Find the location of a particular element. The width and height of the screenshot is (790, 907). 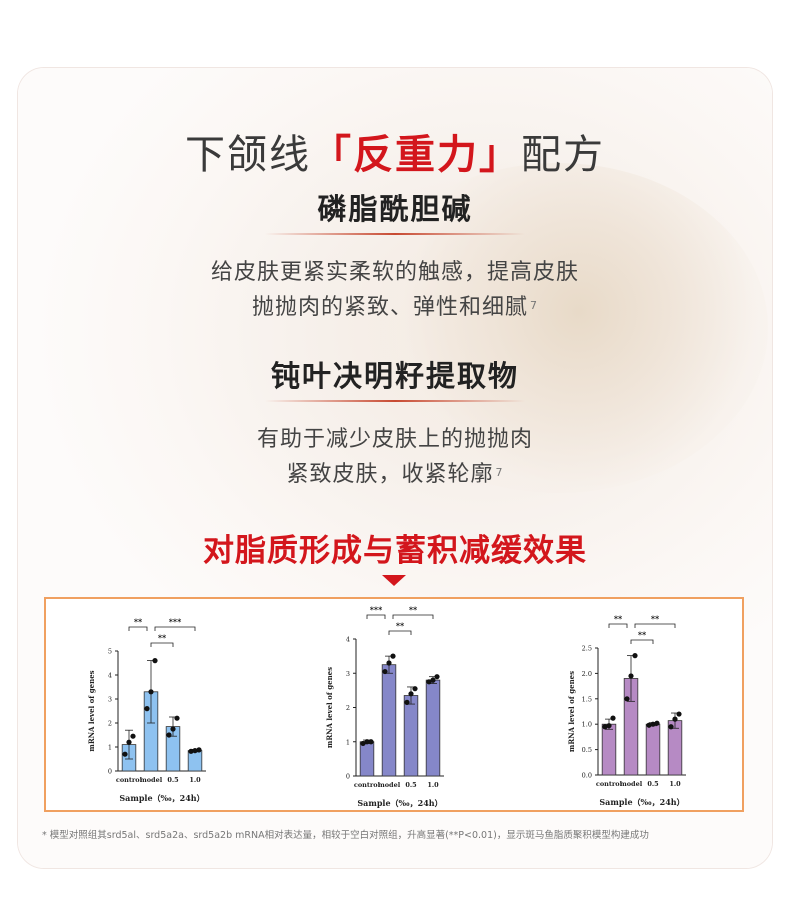

section1-line2: 抛抛肉的紧致、弹性和细腻 is located at coordinates (389, 307).